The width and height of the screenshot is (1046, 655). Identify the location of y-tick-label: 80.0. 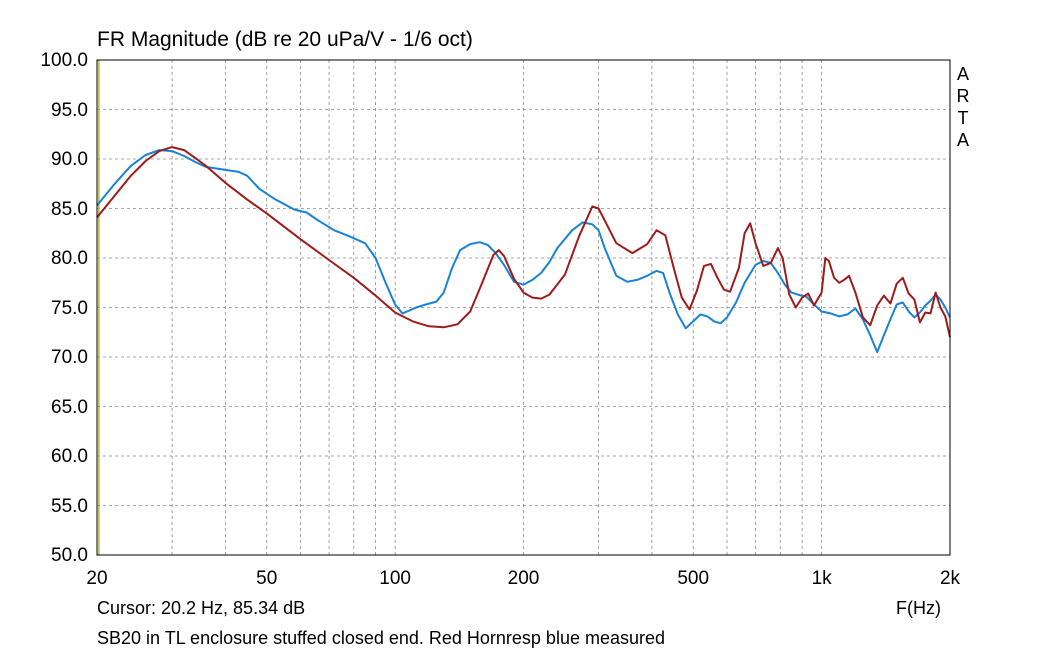
(69, 258).